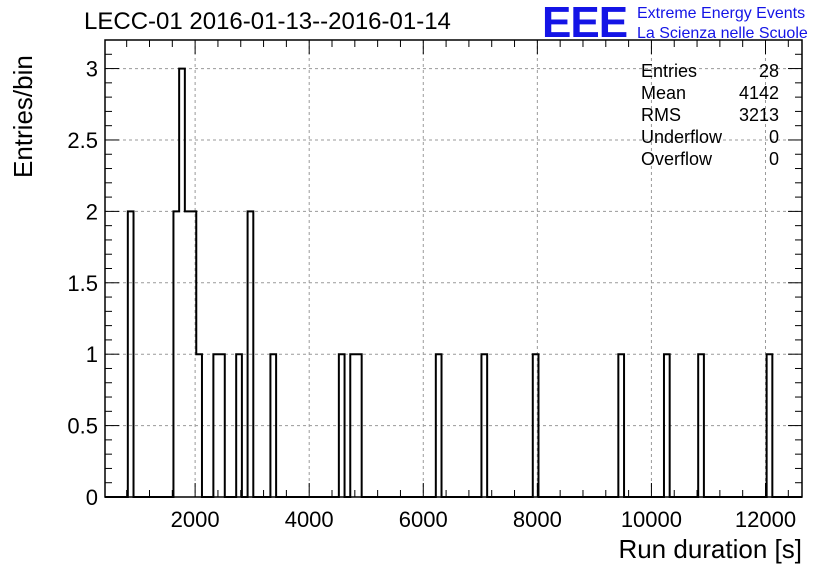 The image size is (836, 572). Describe the element at coordinates (92, 354) in the screenshot. I see `y-tick-label: 1` at that location.